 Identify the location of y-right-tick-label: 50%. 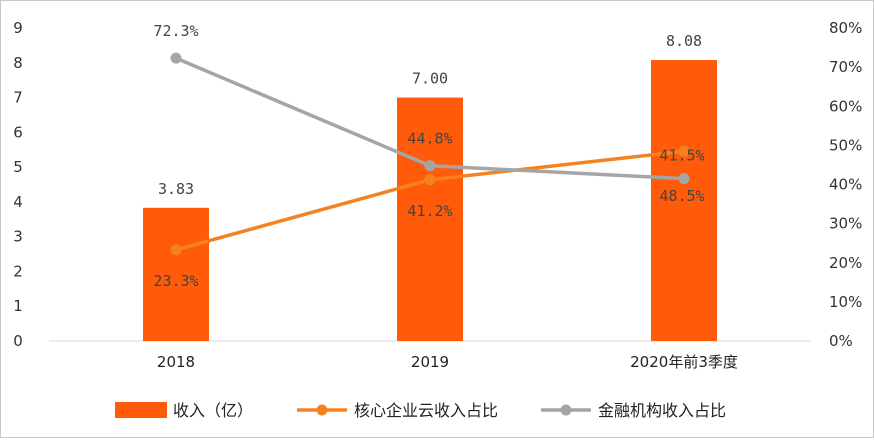
(845, 145).